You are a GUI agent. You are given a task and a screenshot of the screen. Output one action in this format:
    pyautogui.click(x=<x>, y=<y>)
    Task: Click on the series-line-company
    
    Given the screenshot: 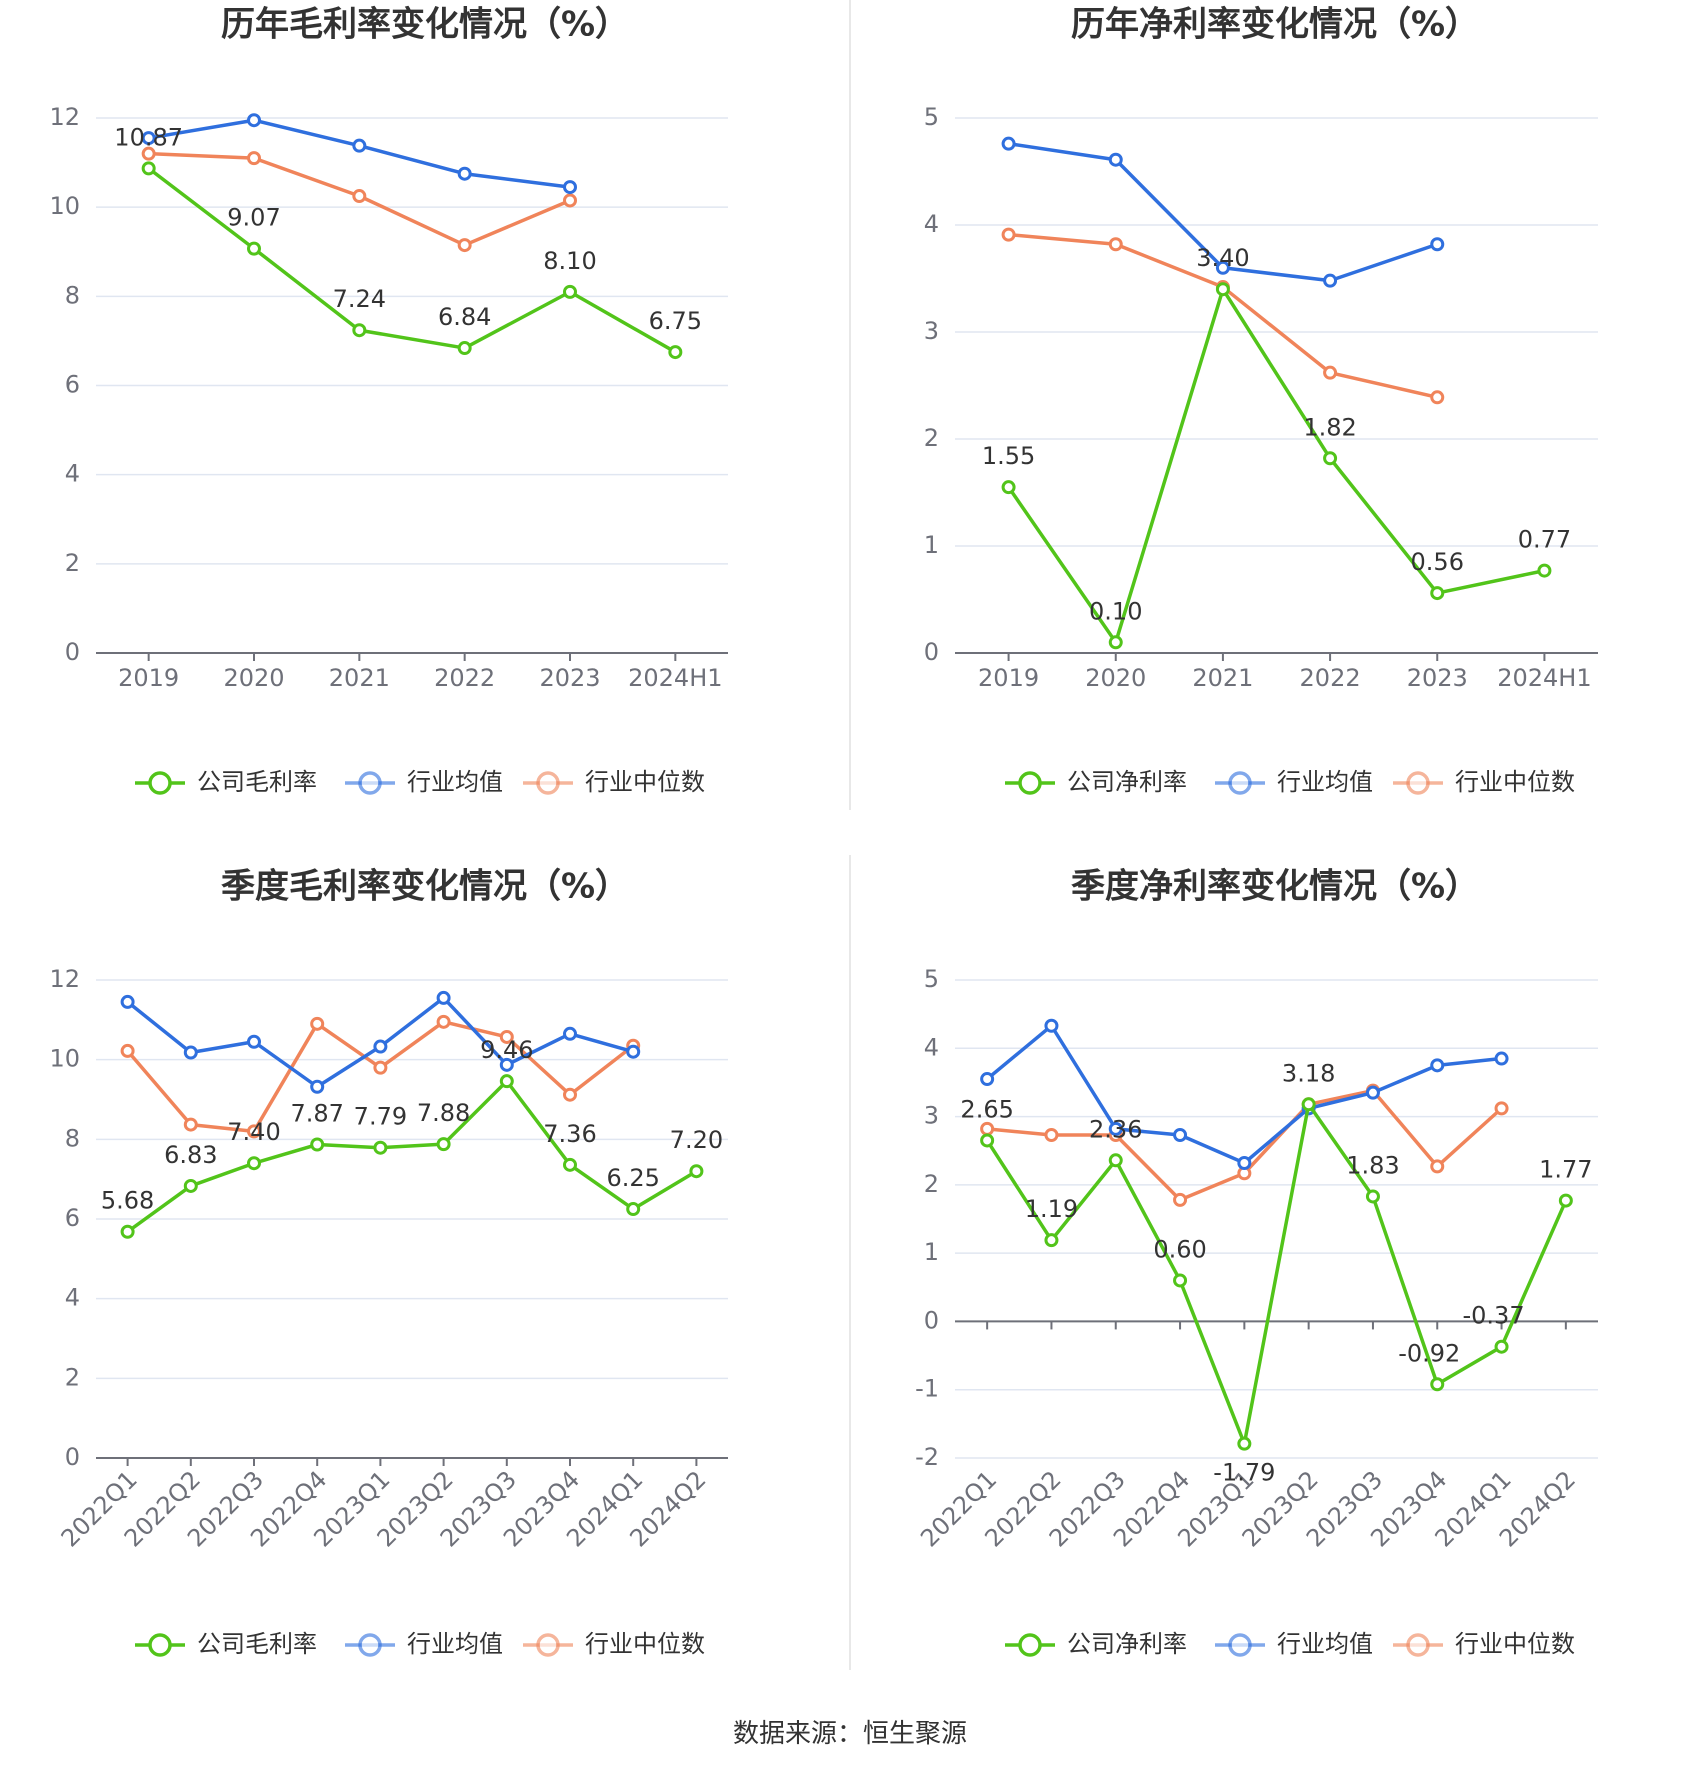 What is the action you would take?
    pyautogui.click(x=412, y=260)
    